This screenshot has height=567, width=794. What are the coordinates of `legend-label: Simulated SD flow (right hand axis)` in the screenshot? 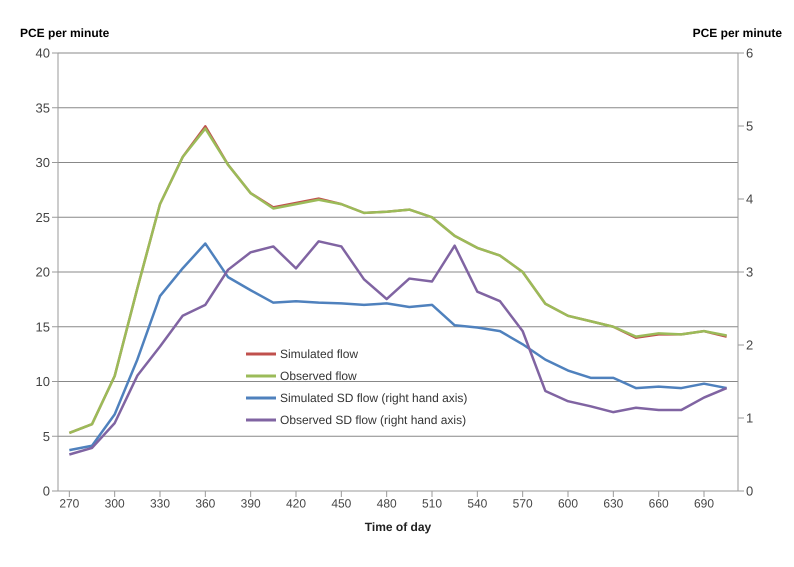 It's located at (374, 398).